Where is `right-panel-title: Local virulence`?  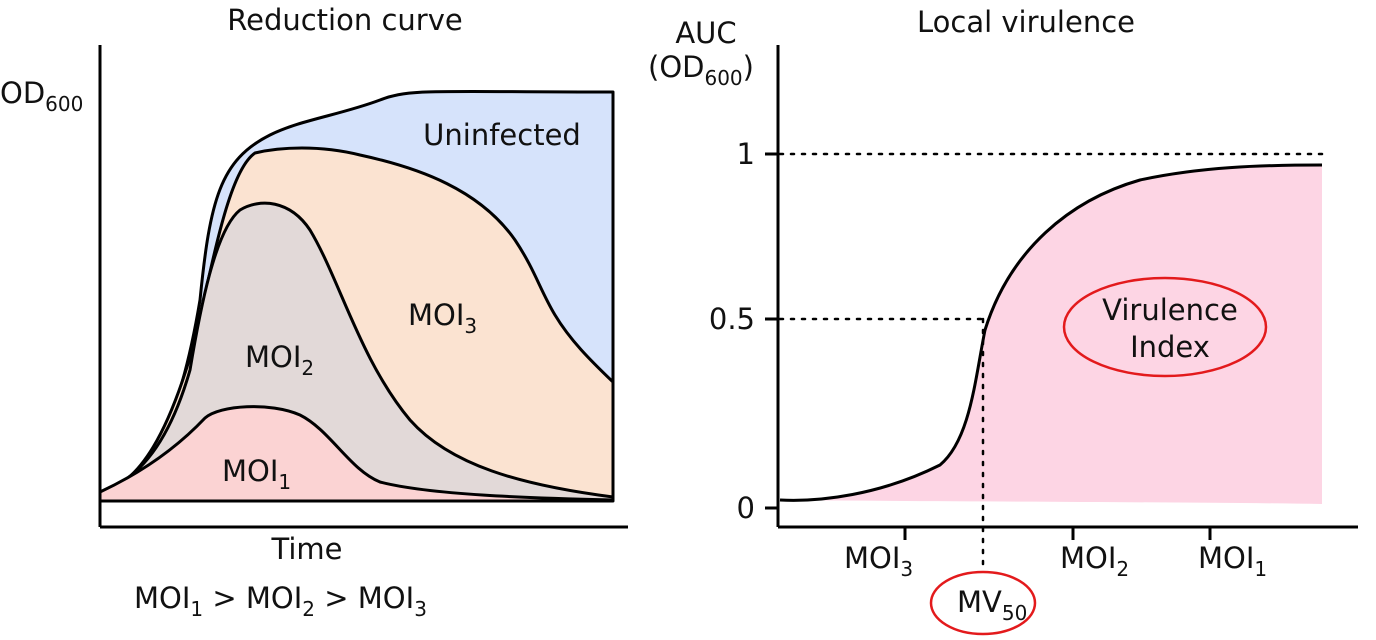
right-panel-title: Local virulence is located at coordinates (1026, 22).